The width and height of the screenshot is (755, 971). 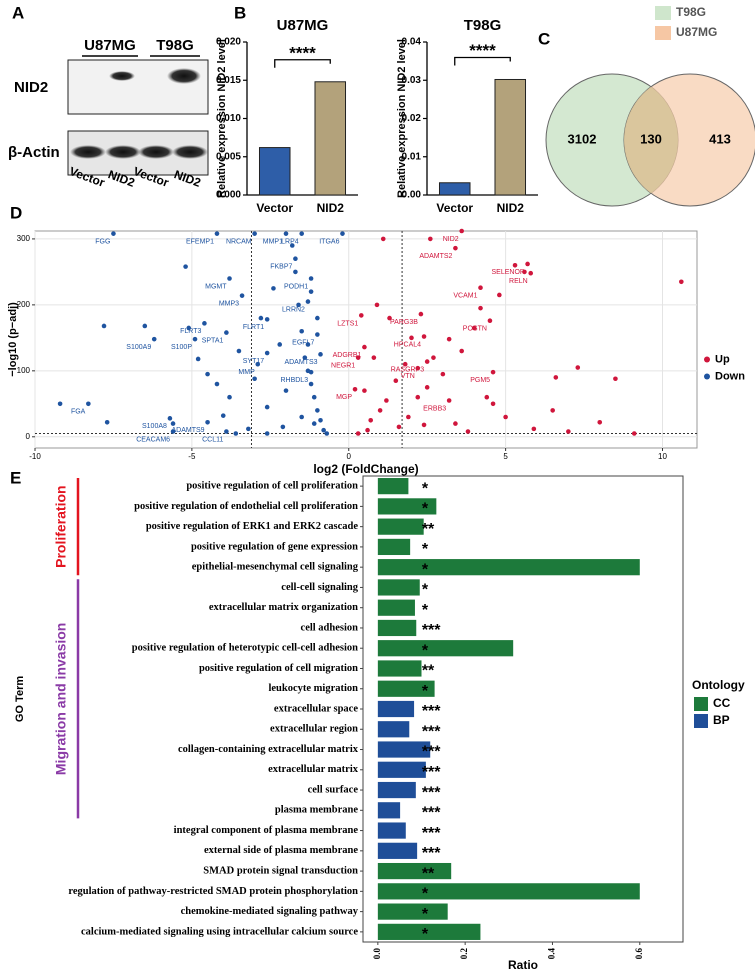 What do you see at coordinates (61, 526) in the screenshot?
I see `group-label: Proliferation` at bounding box center [61, 526].